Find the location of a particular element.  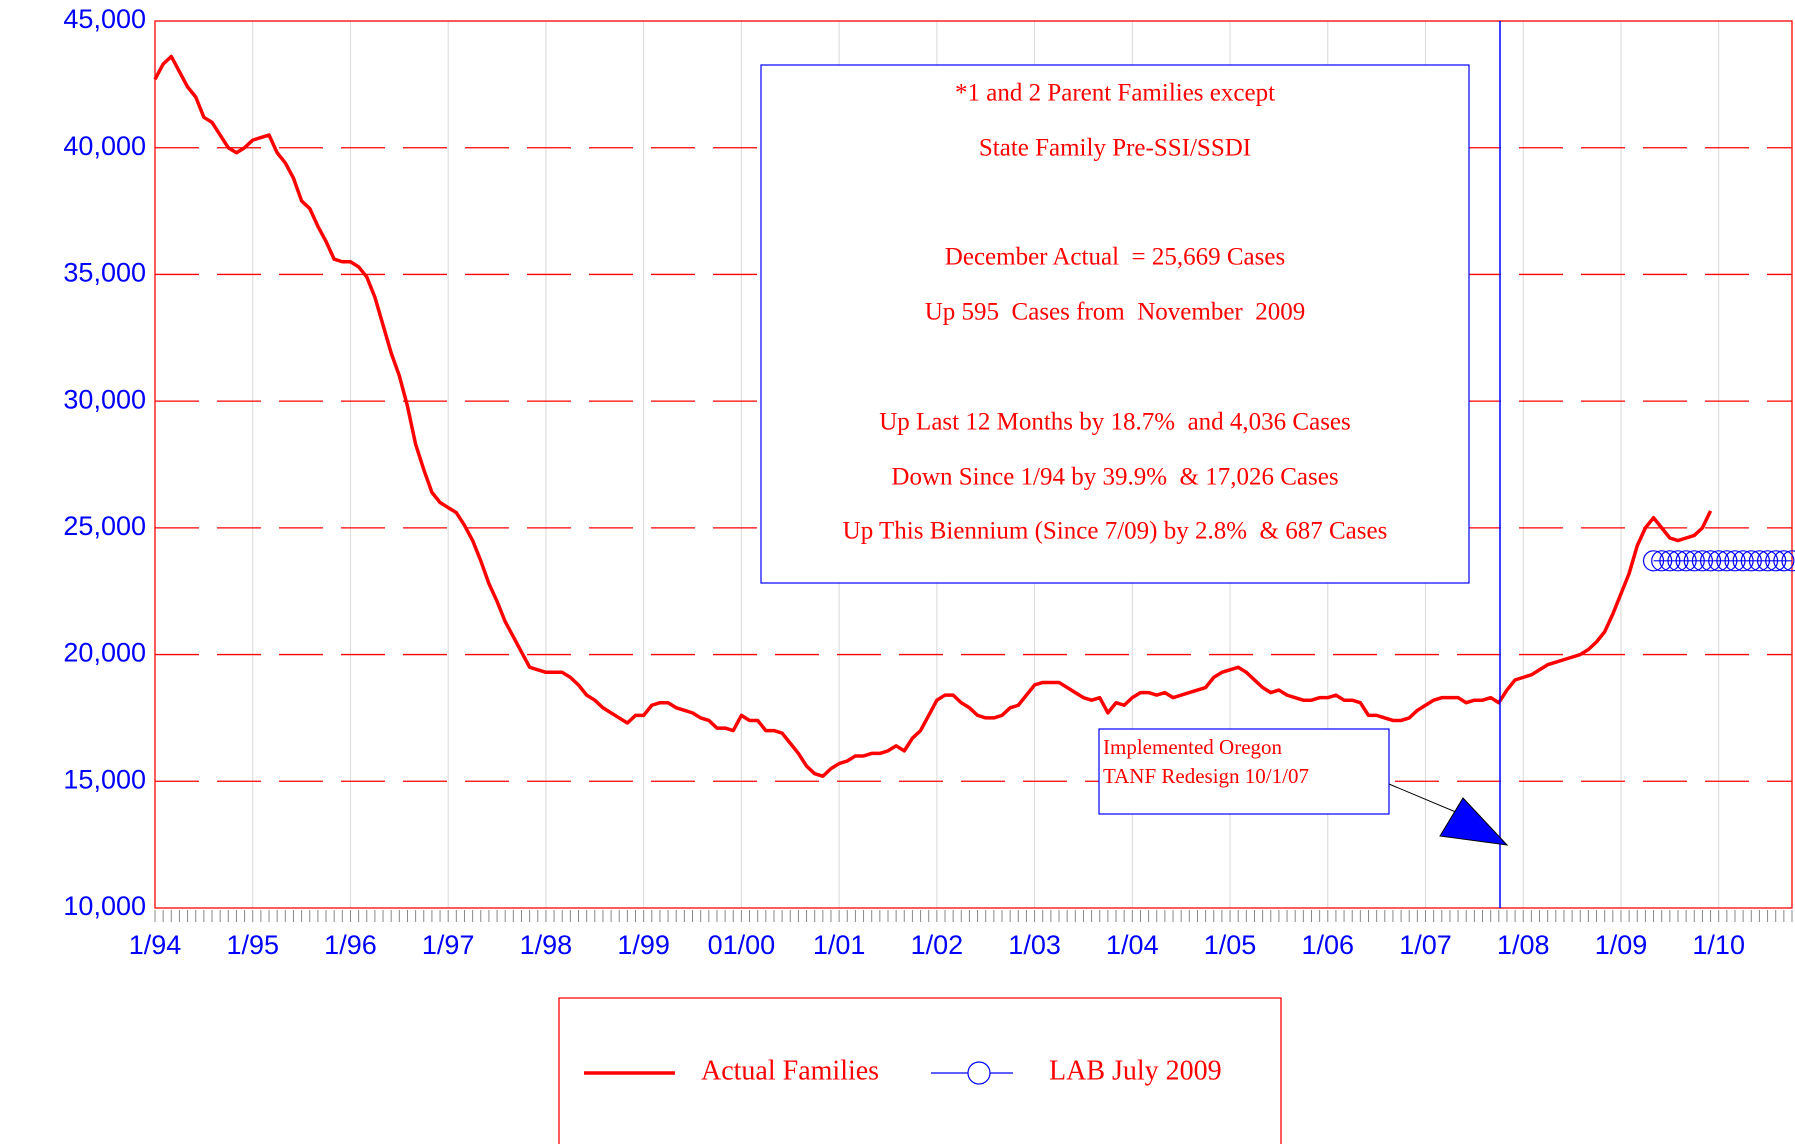

y-tick-label: 20,000 is located at coordinates (104, 653).